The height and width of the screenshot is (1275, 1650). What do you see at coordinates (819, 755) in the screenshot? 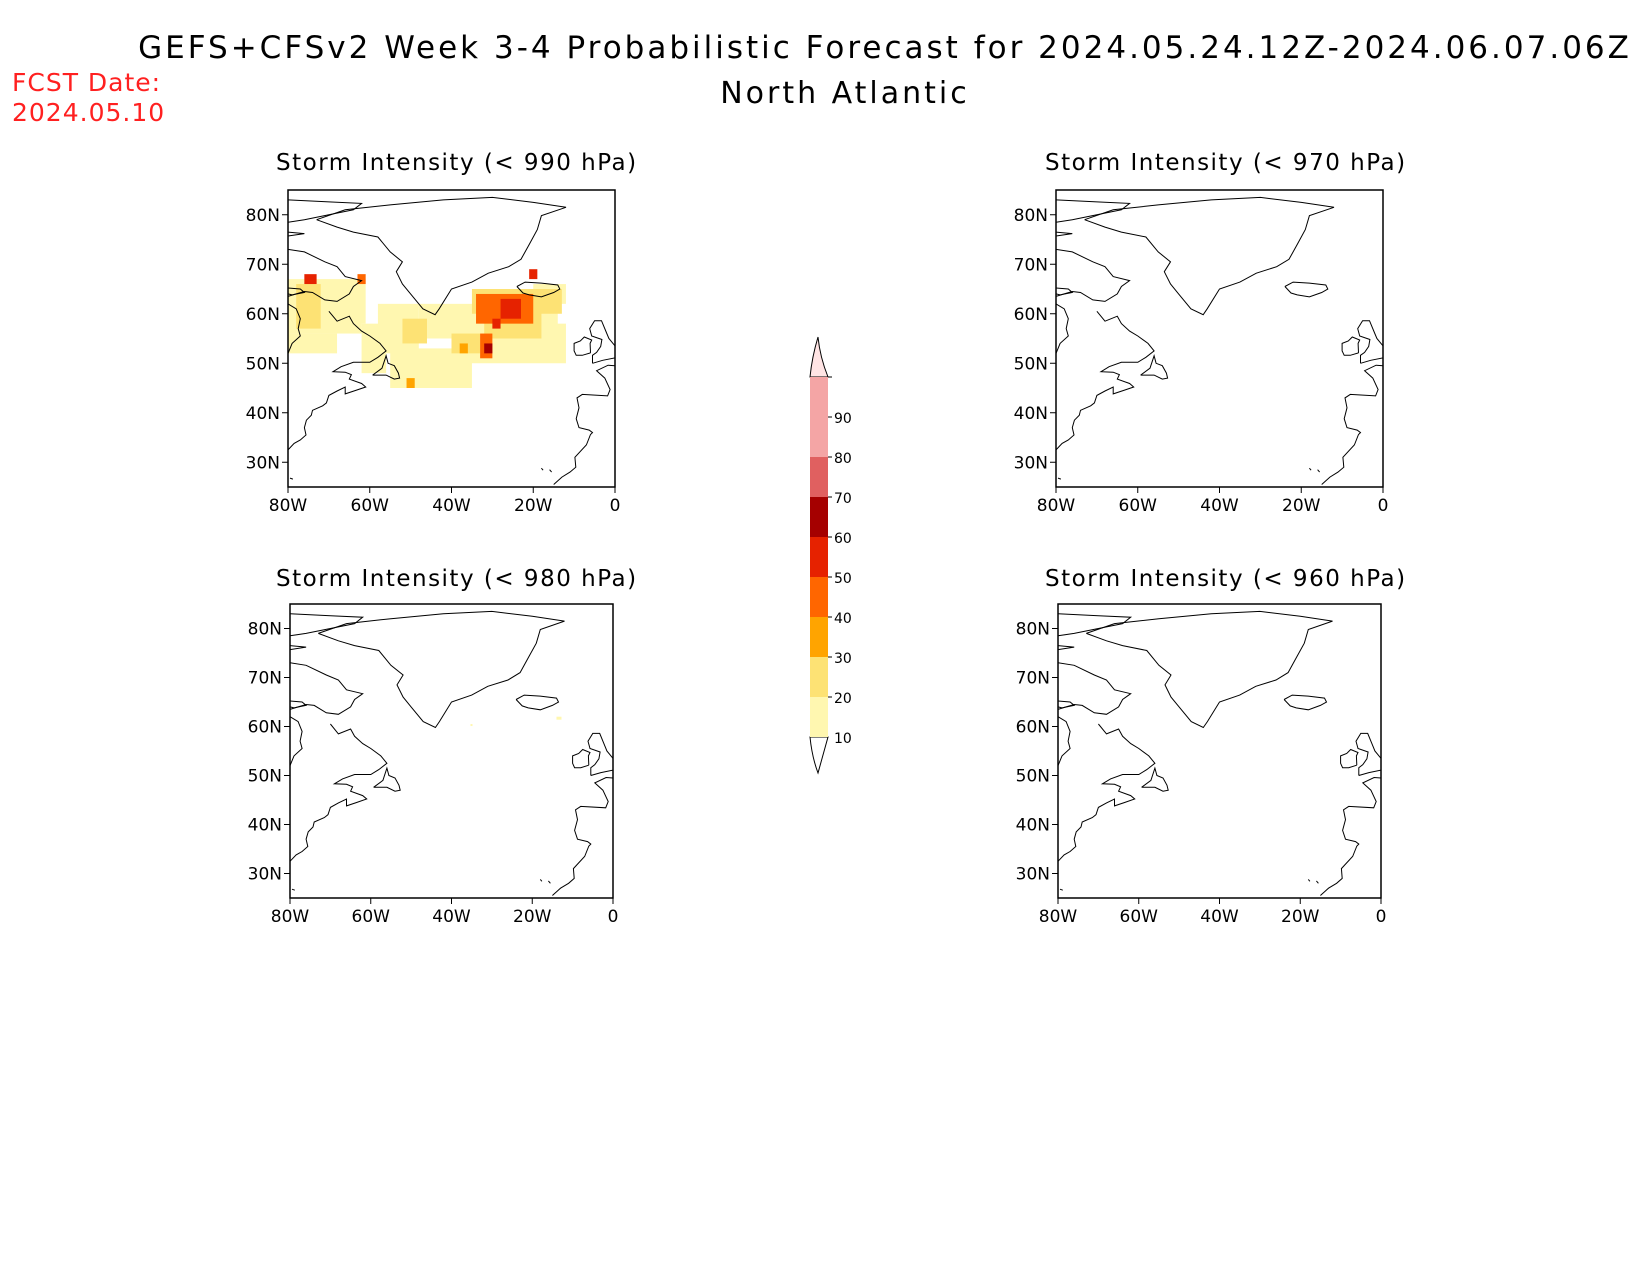
I see `colorbar-lower-end` at bounding box center [819, 755].